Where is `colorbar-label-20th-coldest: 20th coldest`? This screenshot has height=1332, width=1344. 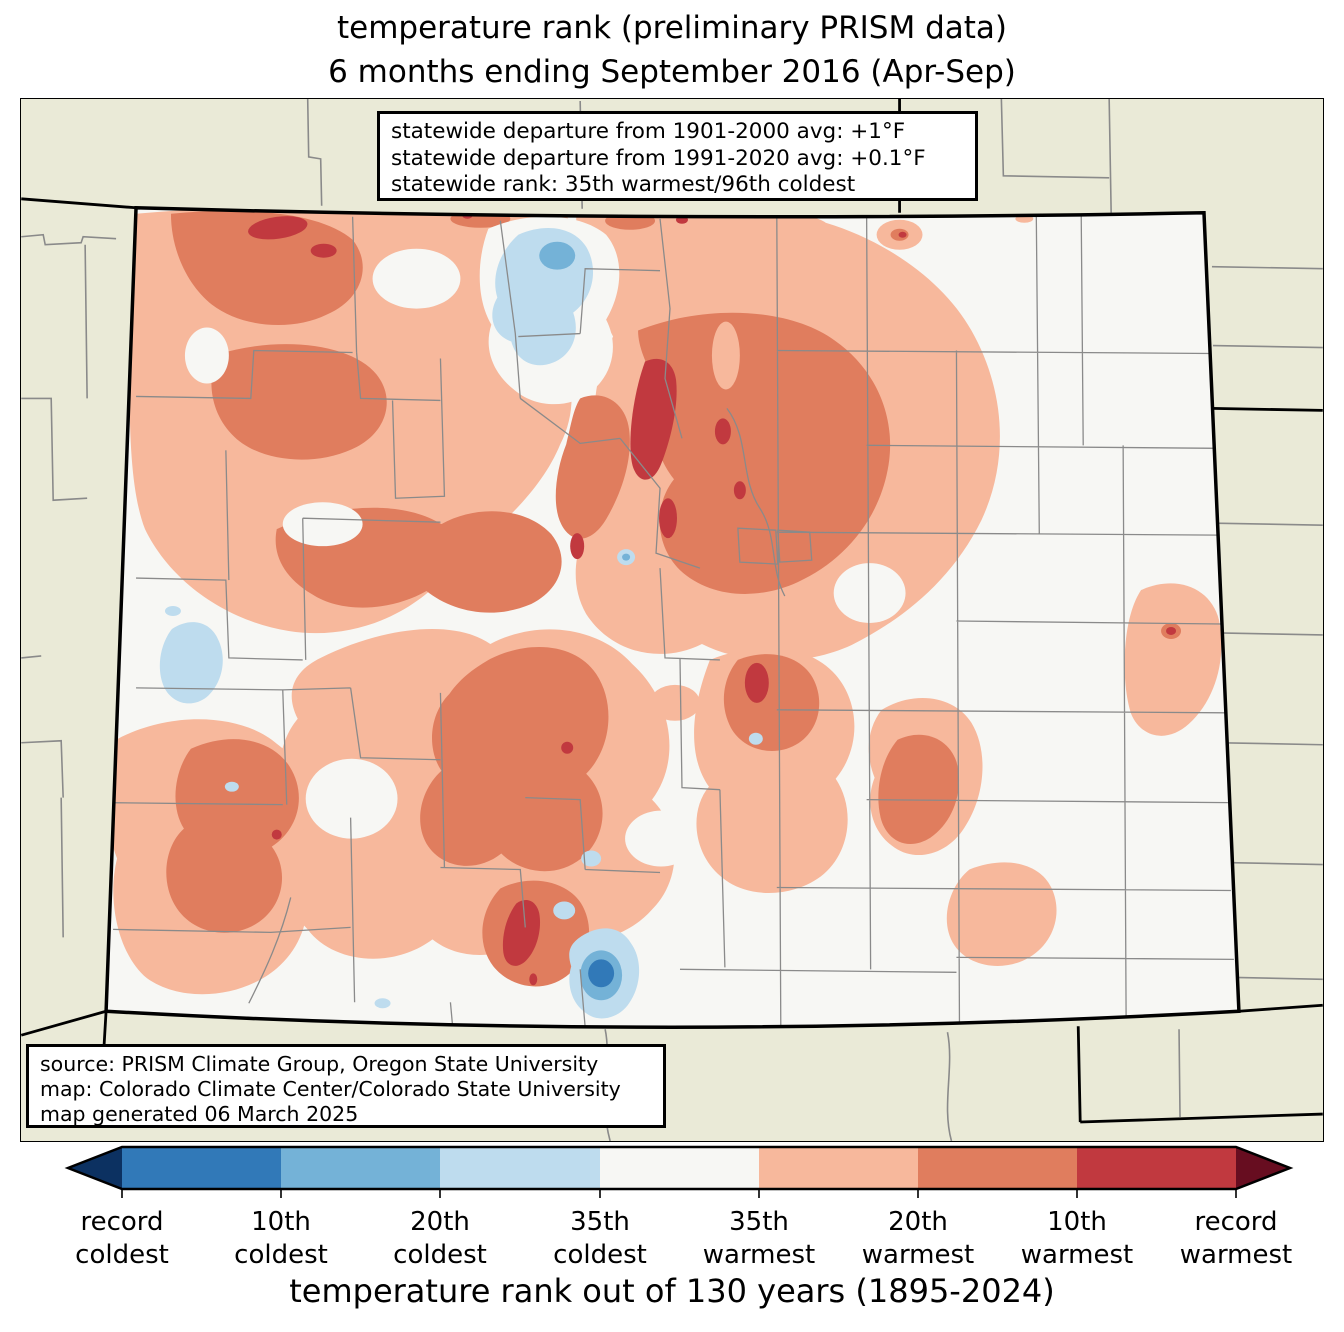 colorbar-label-20th-coldest: 20th coldest is located at coordinates (440, 1238).